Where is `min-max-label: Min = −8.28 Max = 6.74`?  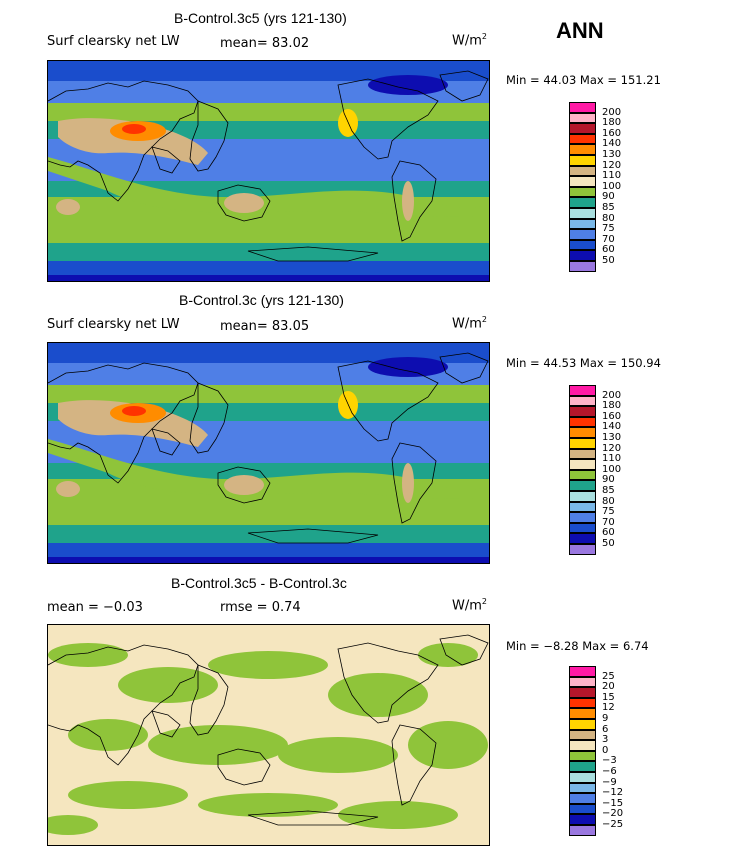
min-max-label: Min = −8.28 Max = 6.74 is located at coordinates (577, 646).